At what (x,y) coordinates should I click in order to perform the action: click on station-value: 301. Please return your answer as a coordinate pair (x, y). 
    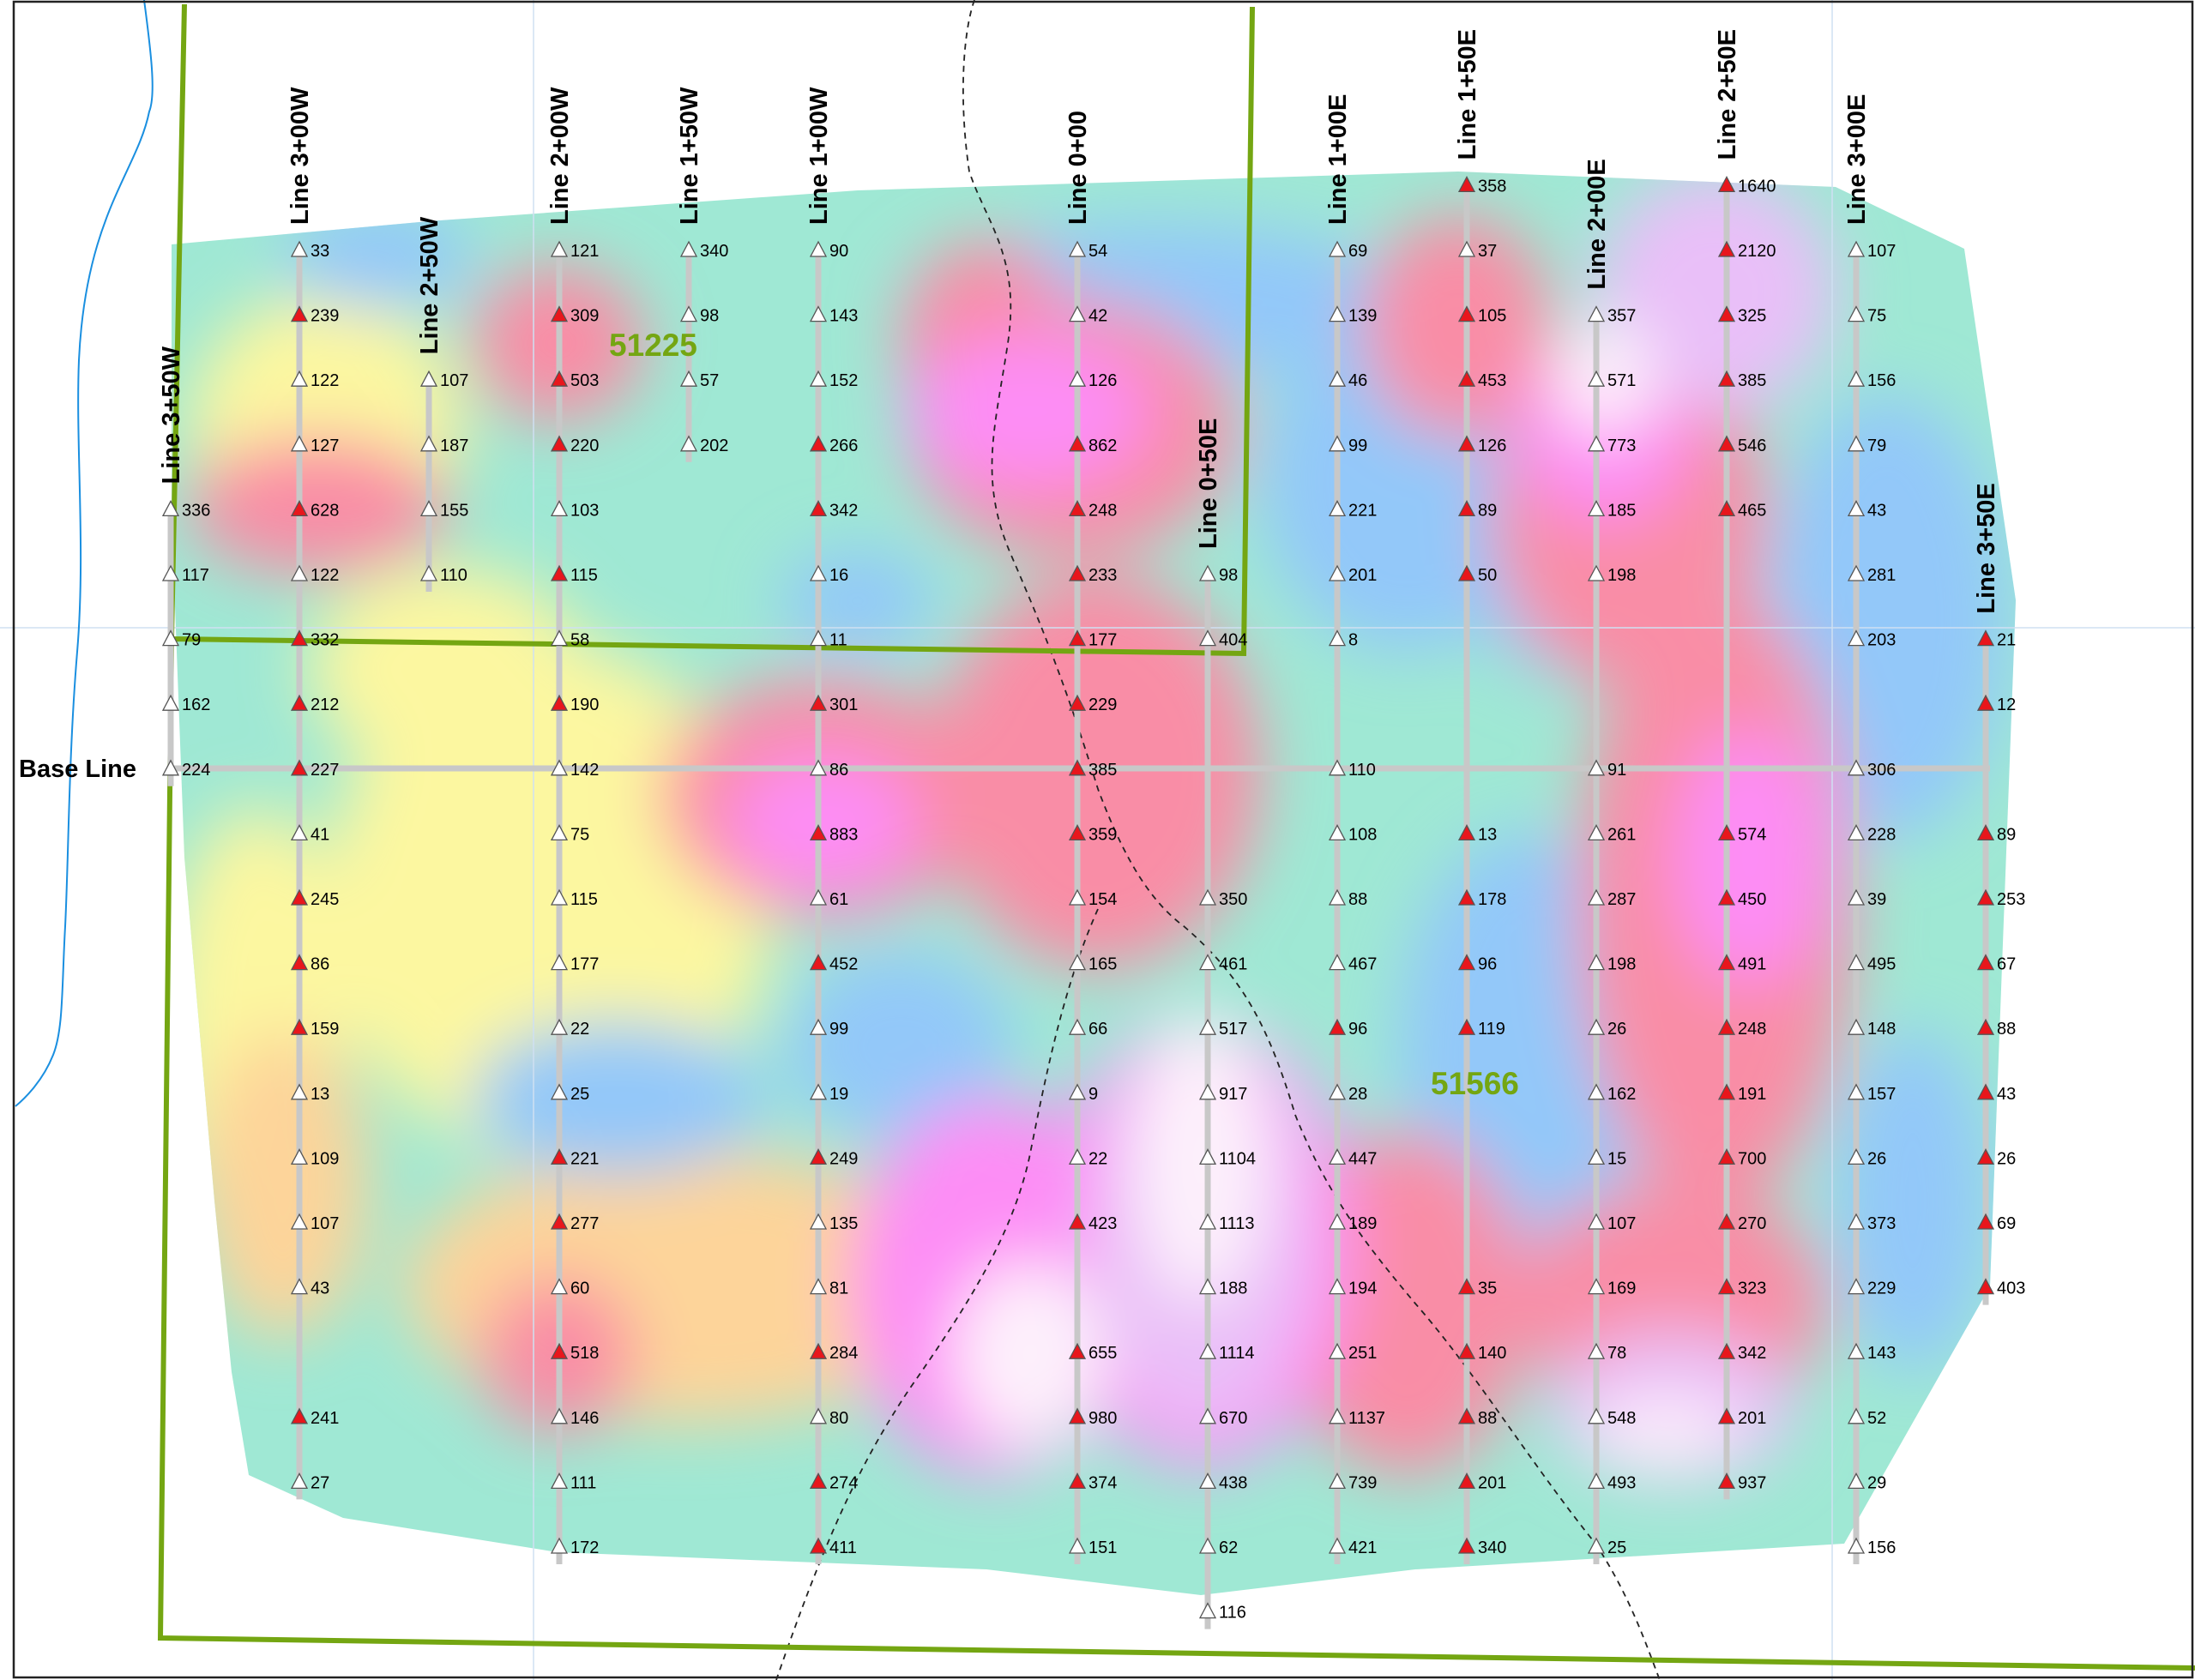
    Looking at the image, I should click on (844, 704).